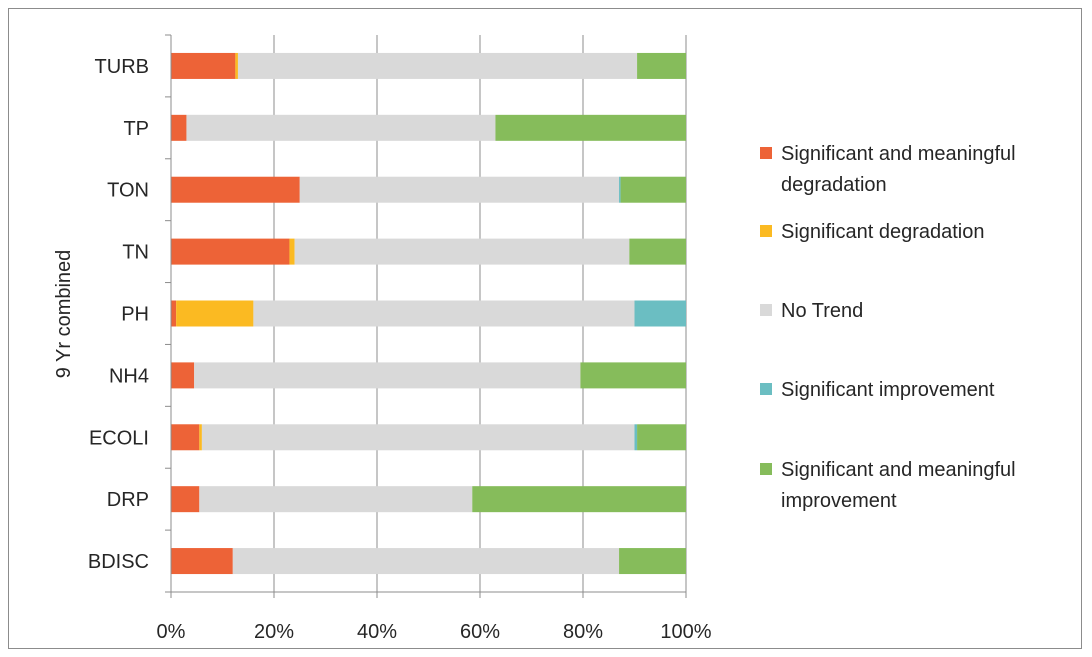 Image resolution: width=1092 pixels, height=657 pixels. What do you see at coordinates (633, 375) in the screenshot?
I see `bar-segment-nh4-s4` at bounding box center [633, 375].